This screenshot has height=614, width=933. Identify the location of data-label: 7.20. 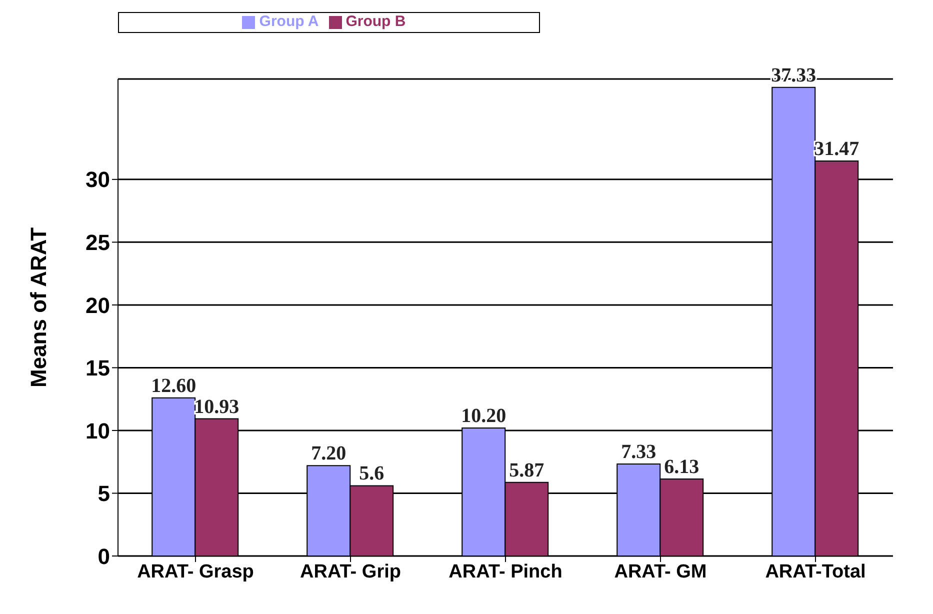
(328, 453).